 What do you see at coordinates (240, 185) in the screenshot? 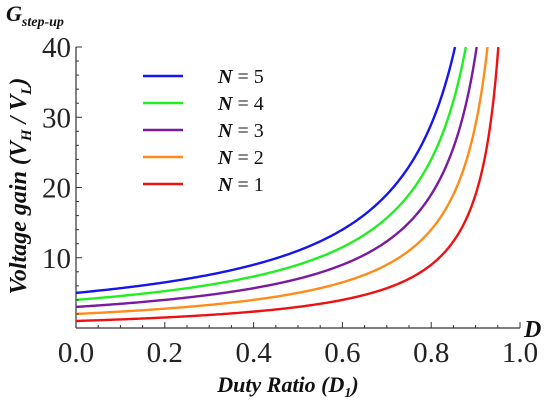
I see `legend-label: N = 1` at bounding box center [240, 185].